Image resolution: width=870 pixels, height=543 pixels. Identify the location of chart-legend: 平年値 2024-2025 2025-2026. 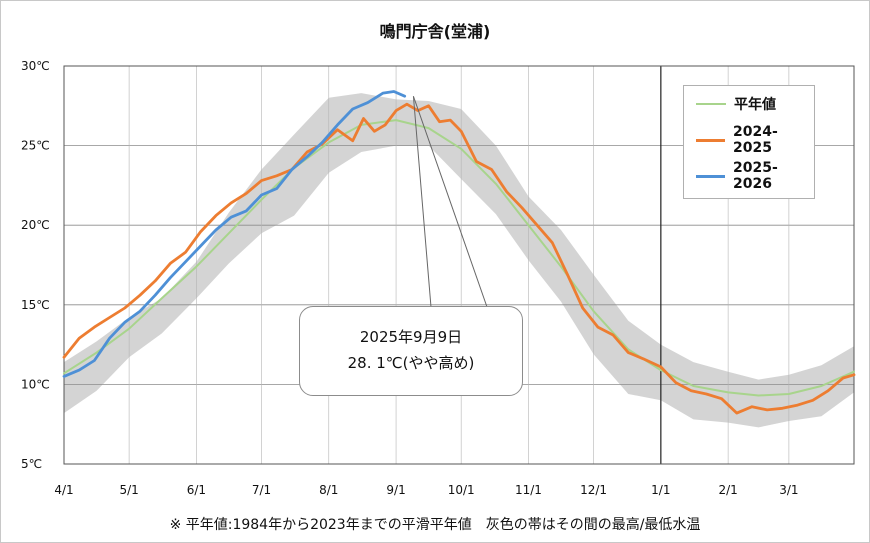
(749, 142).